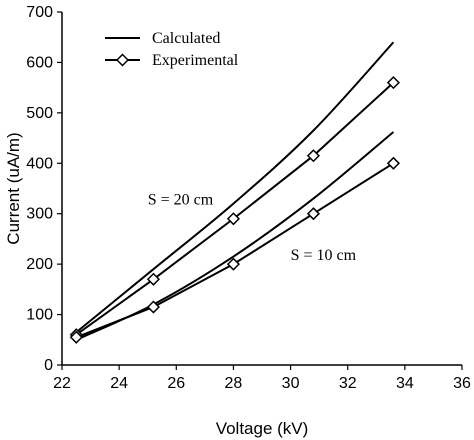  I want to click on x-tick-label: 36, so click(462, 383).